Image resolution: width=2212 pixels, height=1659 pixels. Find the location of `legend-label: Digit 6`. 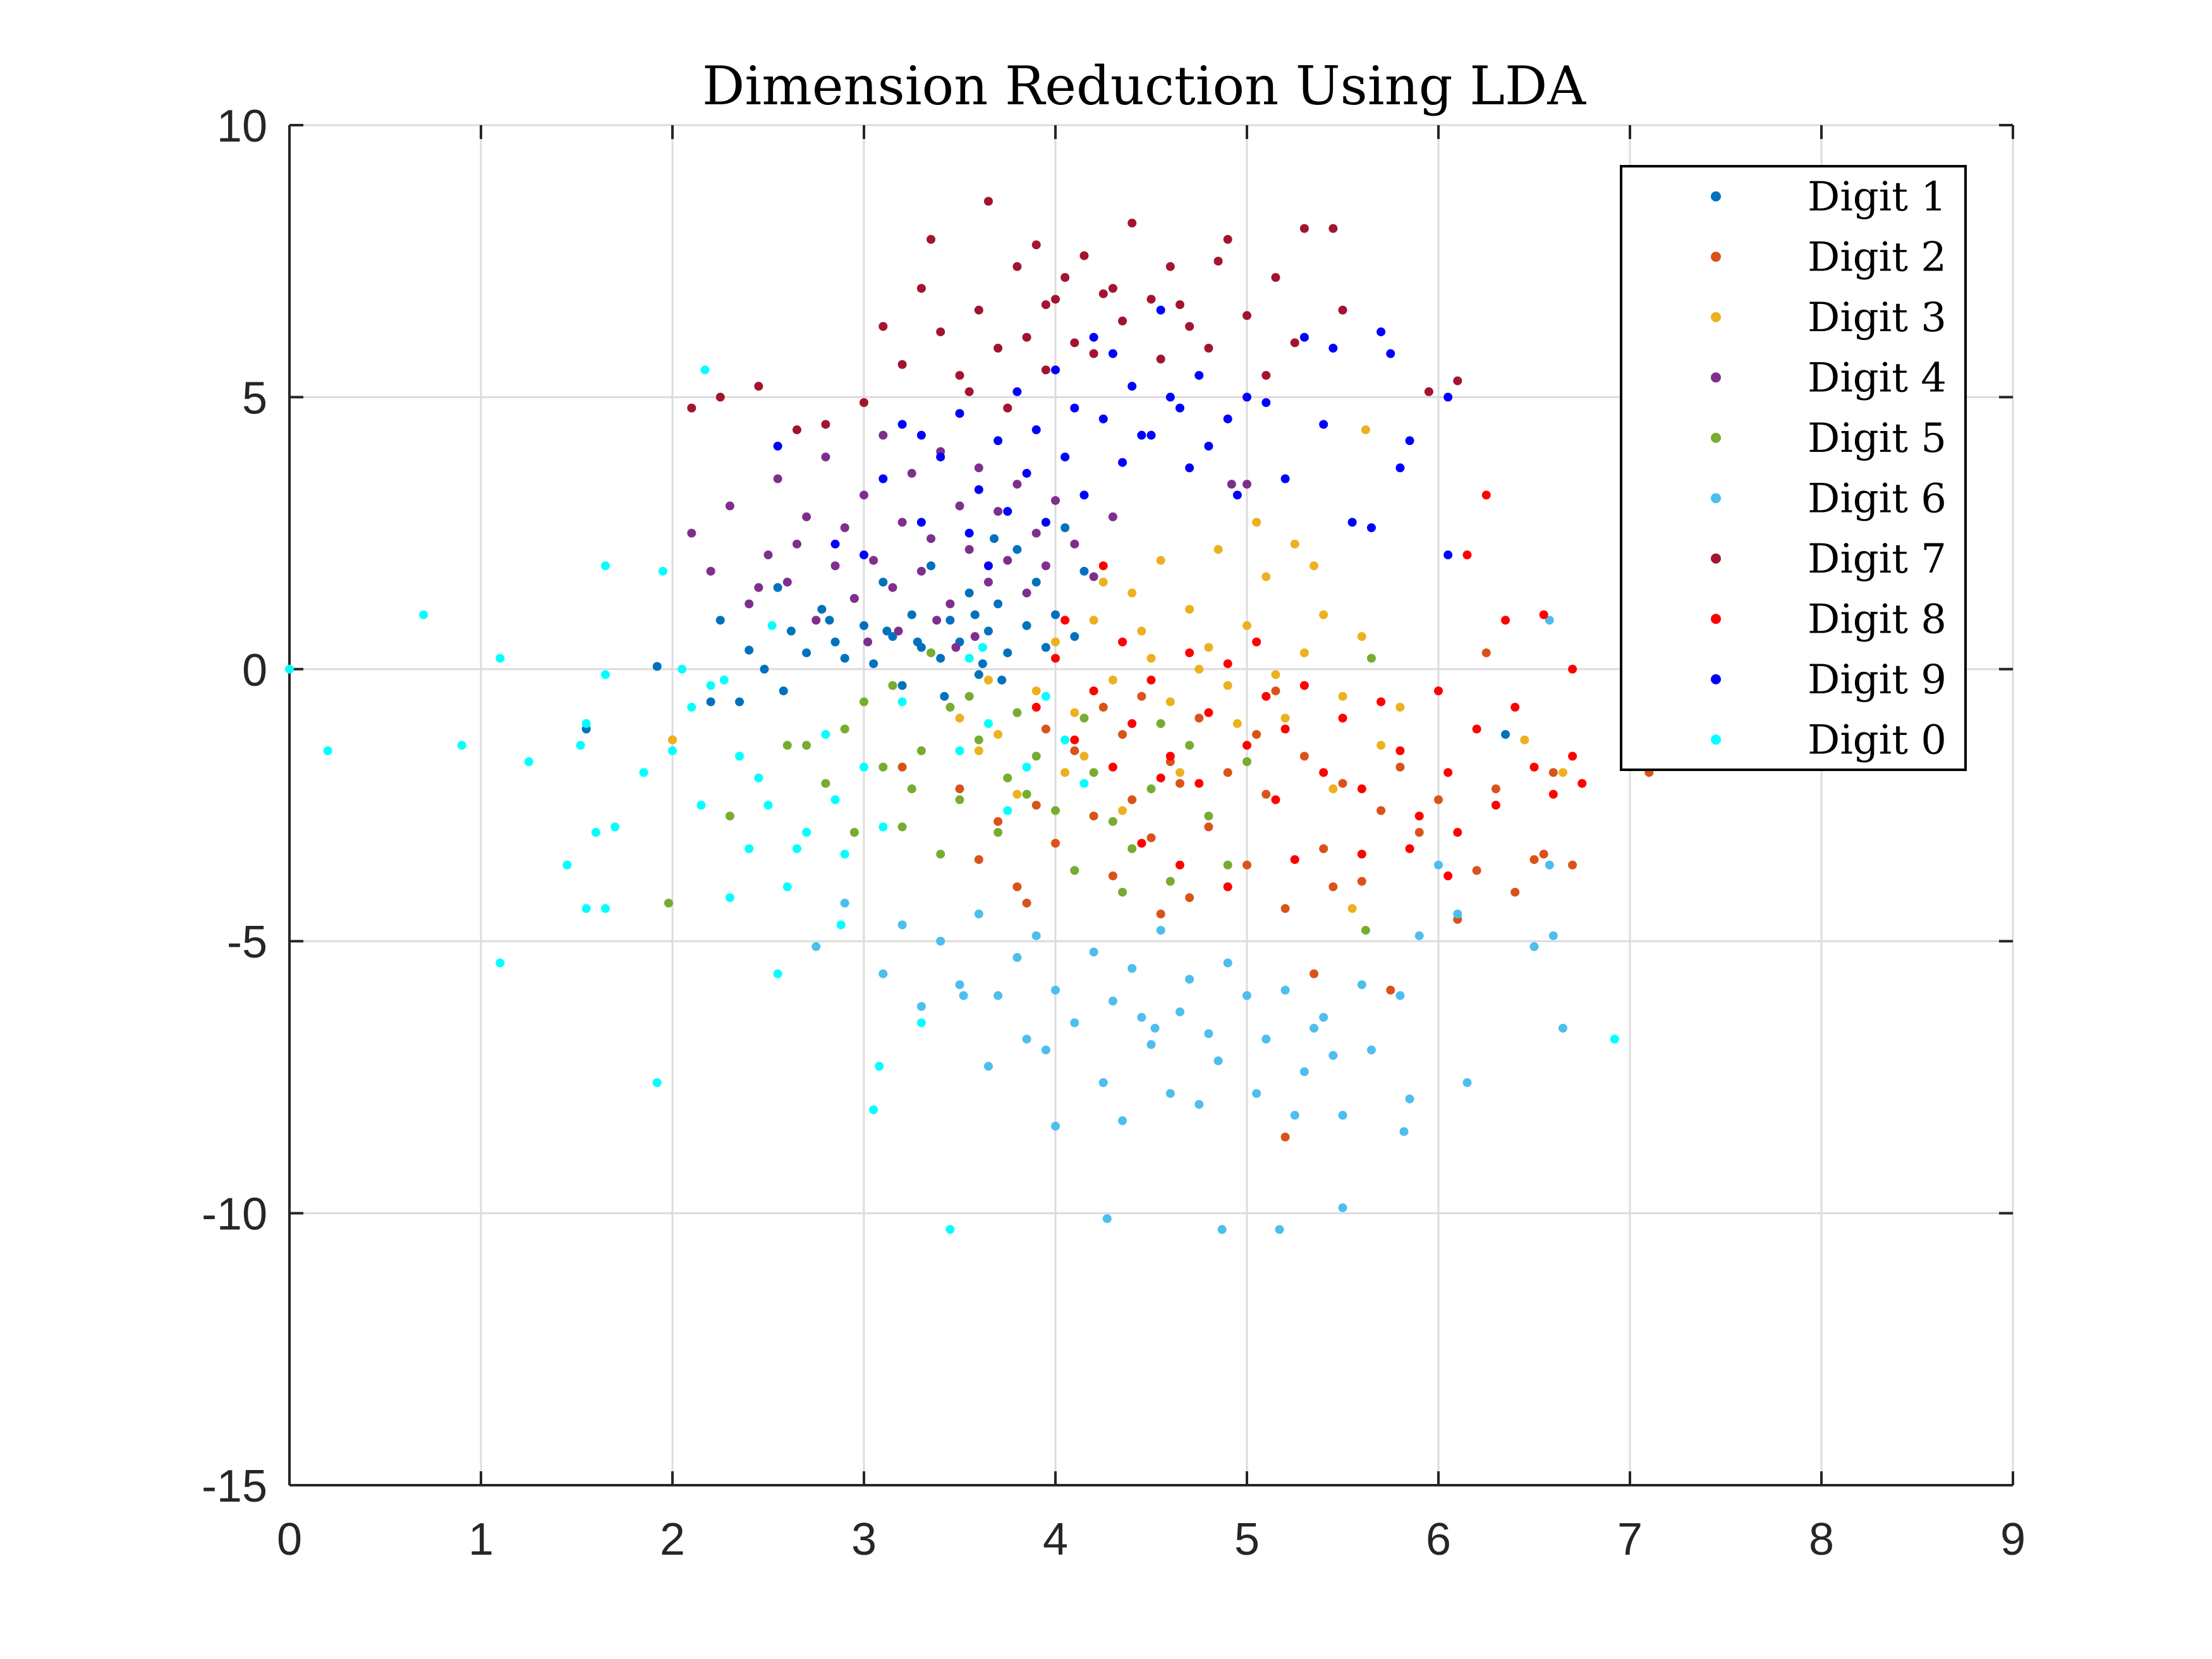

legend-label: Digit 6 is located at coordinates (1877, 498).